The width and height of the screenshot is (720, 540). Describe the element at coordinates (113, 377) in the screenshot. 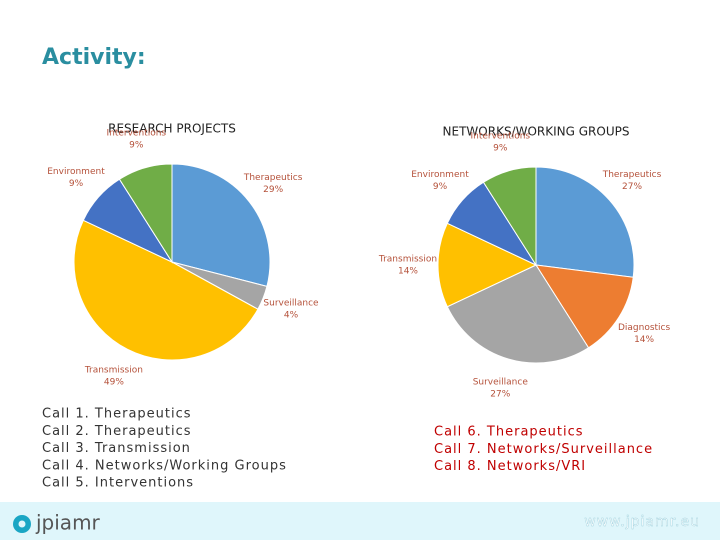

I see `slice-label: Transmission 49%` at that location.